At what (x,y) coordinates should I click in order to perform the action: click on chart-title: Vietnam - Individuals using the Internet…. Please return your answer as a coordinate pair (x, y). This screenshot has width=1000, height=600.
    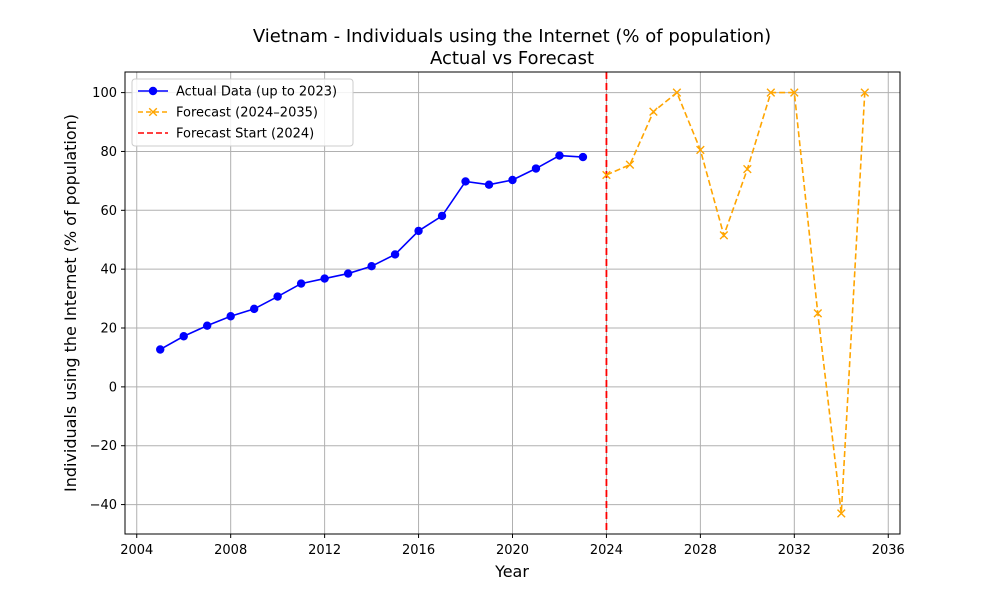
    Looking at the image, I should click on (512, 36).